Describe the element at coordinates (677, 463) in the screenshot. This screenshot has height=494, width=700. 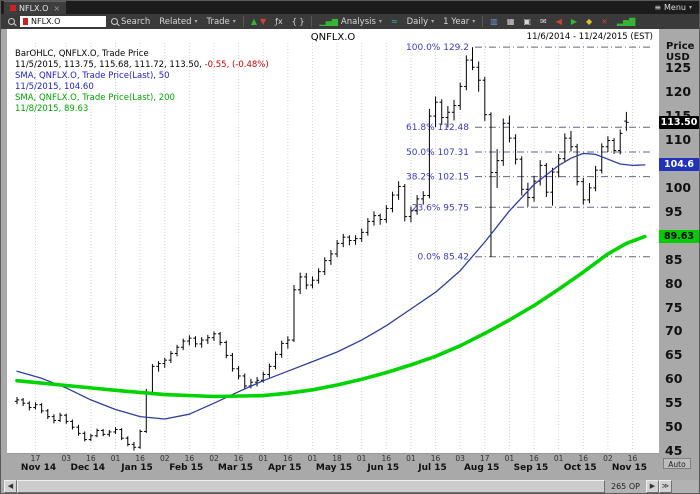
I see `auto-scale-button: Auto` at that location.